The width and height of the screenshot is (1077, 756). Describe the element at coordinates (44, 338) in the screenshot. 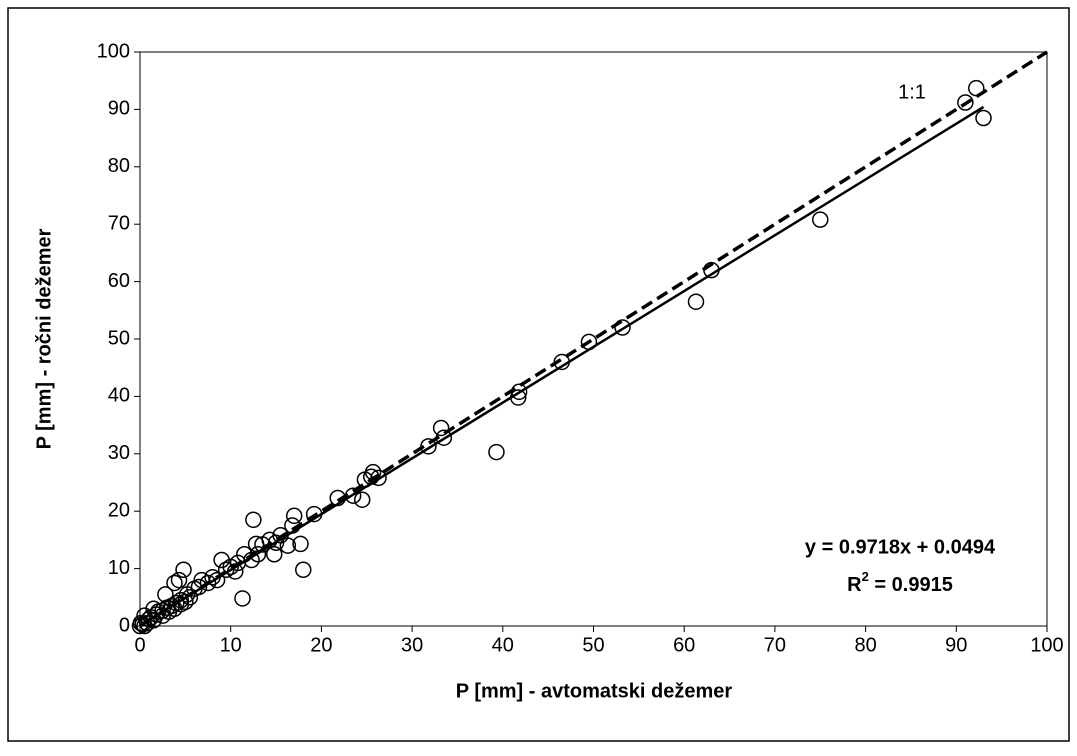

I see `y-axis-title: P [mm] - ročni dežemer` at that location.